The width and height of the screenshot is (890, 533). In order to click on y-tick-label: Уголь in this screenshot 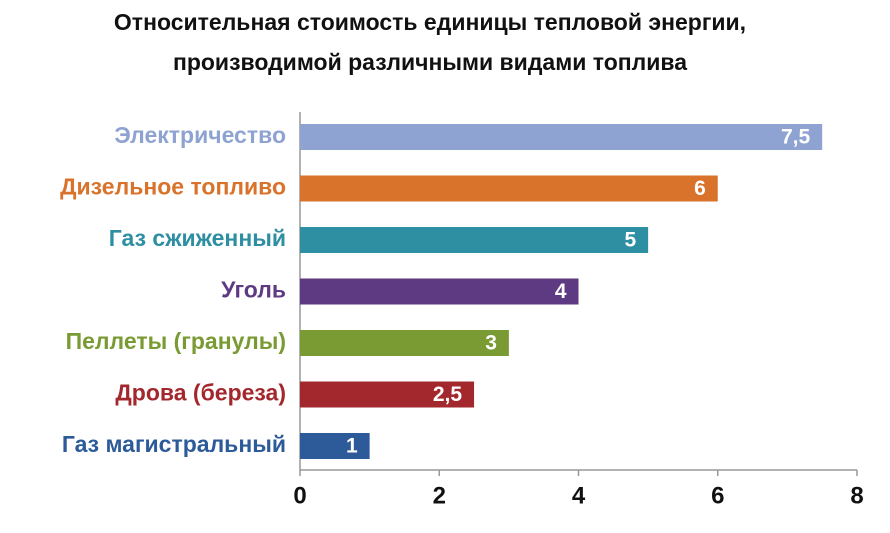, I will do `click(253, 290)`.